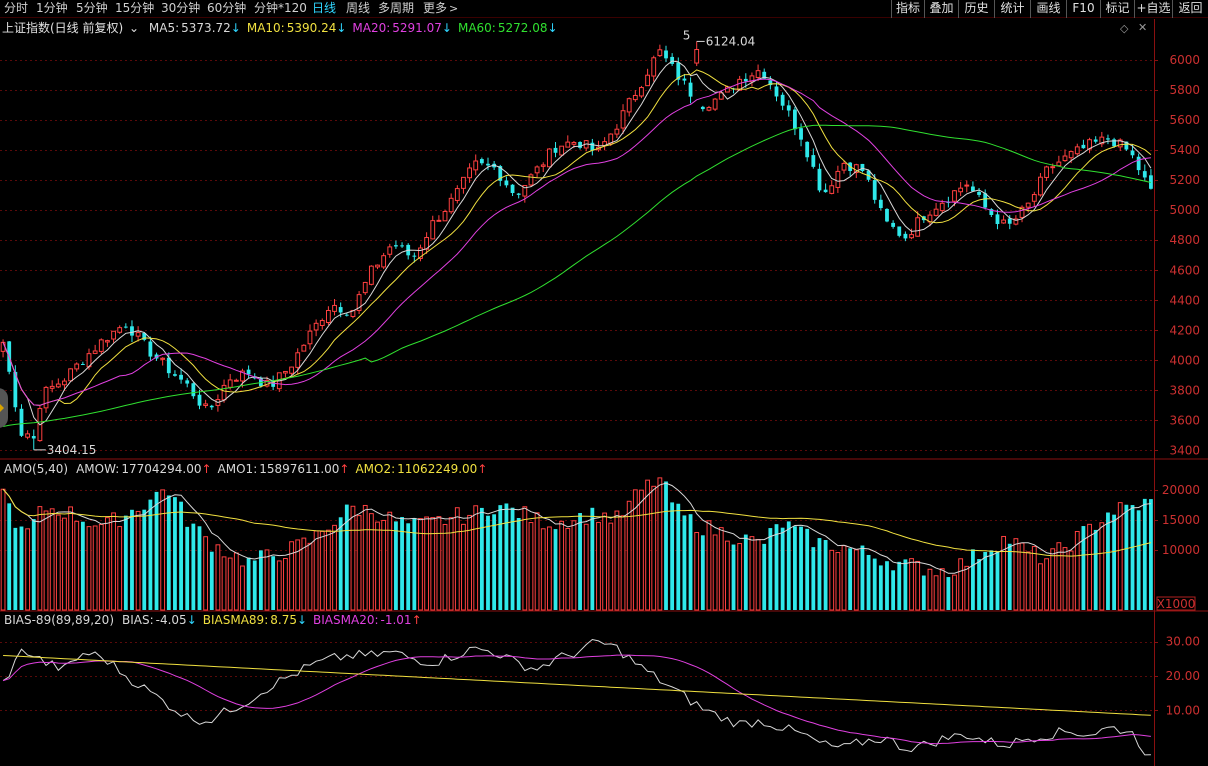 This screenshot has height=766, width=1208. What do you see at coordinates (440, 9) in the screenshot?
I see `period-tab-10: 更多 >` at bounding box center [440, 9].